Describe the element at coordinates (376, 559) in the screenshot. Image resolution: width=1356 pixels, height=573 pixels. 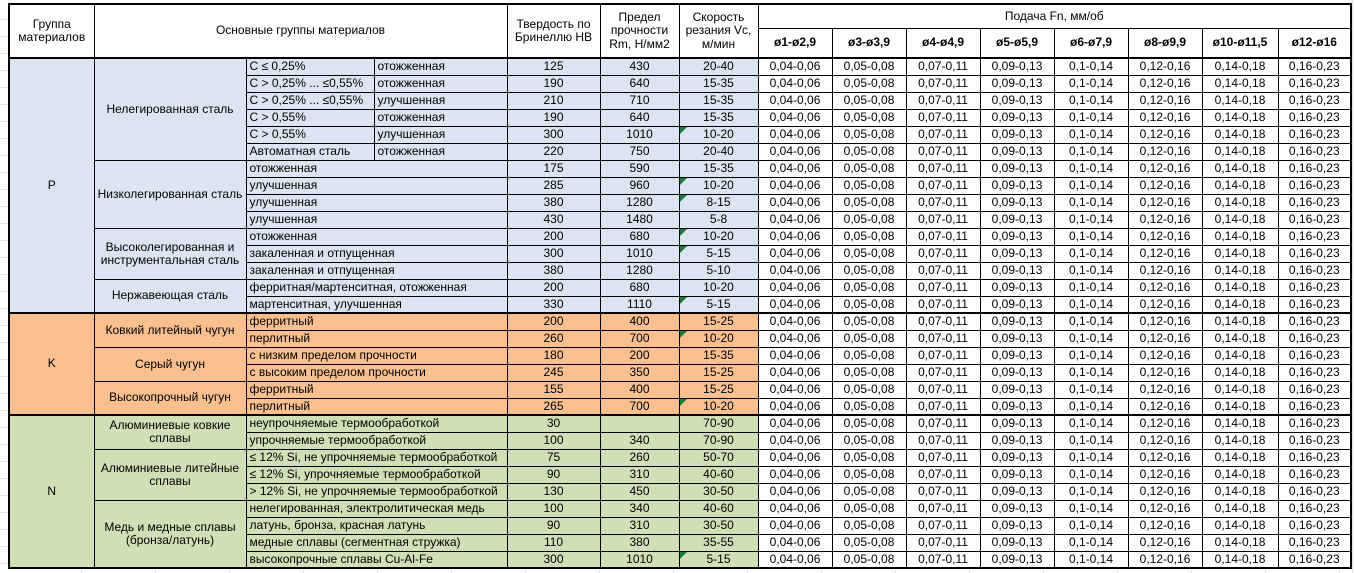
I see `material-condition-cell: высокопрочные сплавы Cu-Al-Fe` at that location.